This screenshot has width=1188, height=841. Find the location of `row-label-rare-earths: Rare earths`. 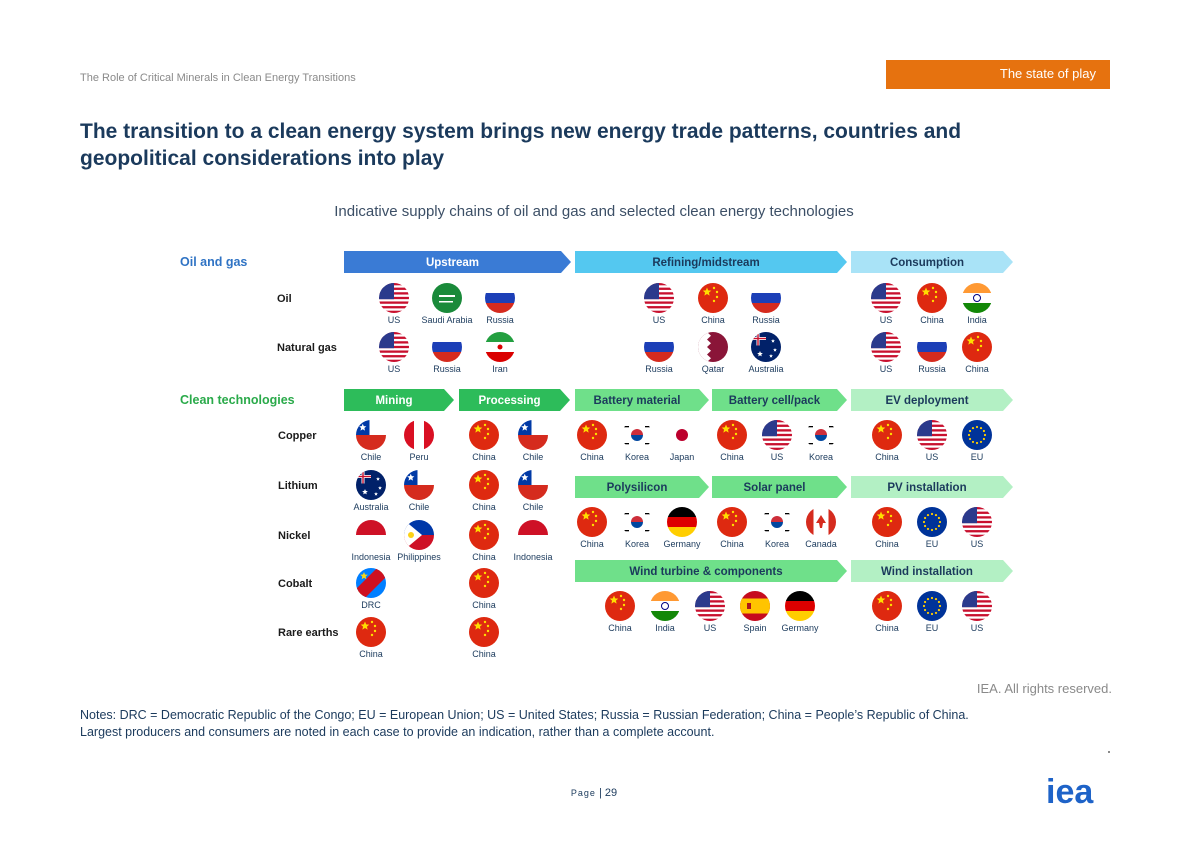

row-label-rare-earths: Rare earths is located at coordinates (308, 633).